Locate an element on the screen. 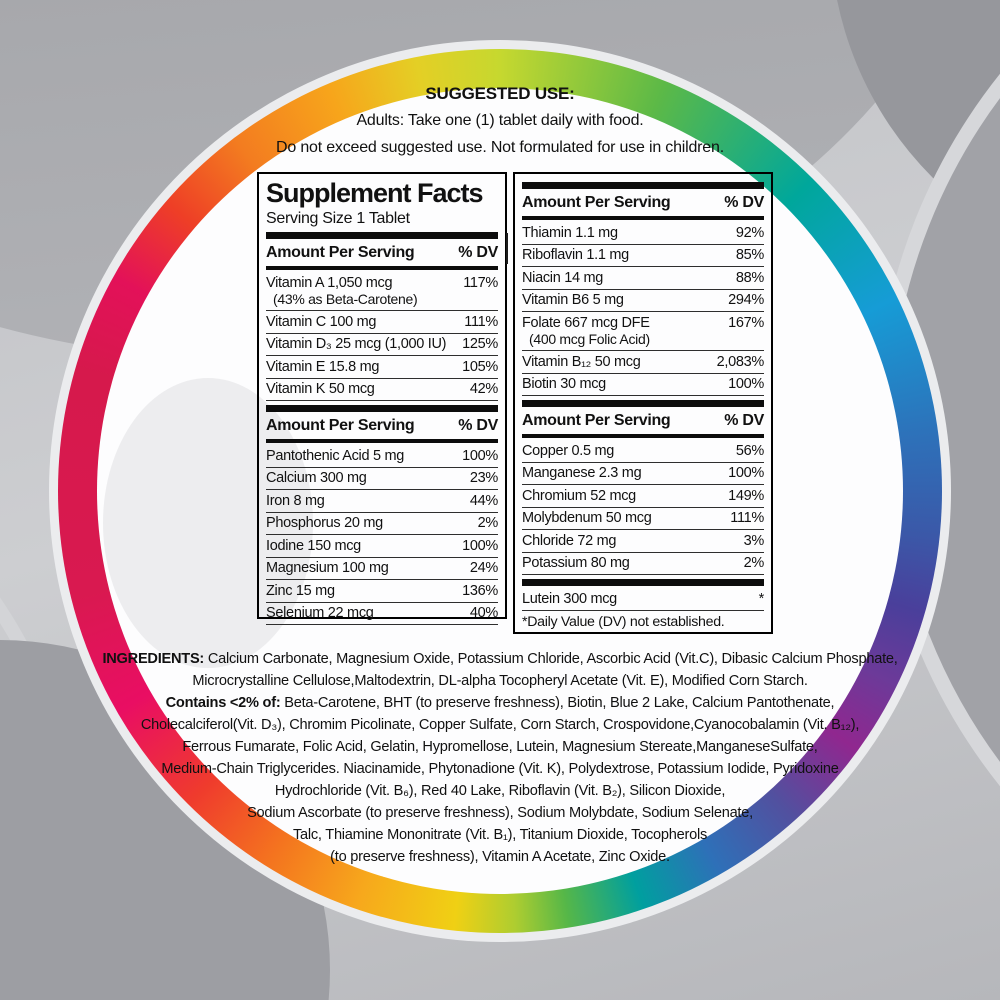 The height and width of the screenshot is (1000, 1000). nutrient-dv: * is located at coordinates (761, 598).